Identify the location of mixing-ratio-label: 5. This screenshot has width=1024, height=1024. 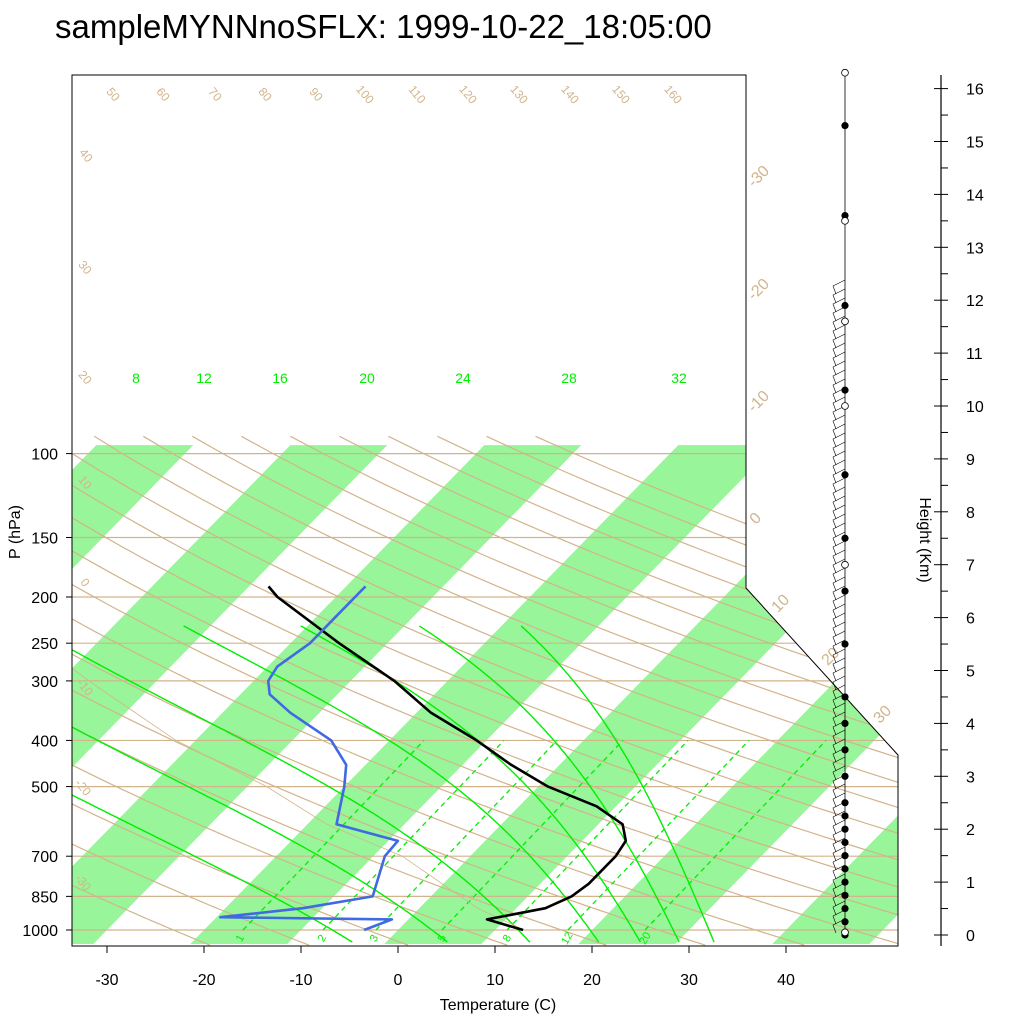
(442, 938).